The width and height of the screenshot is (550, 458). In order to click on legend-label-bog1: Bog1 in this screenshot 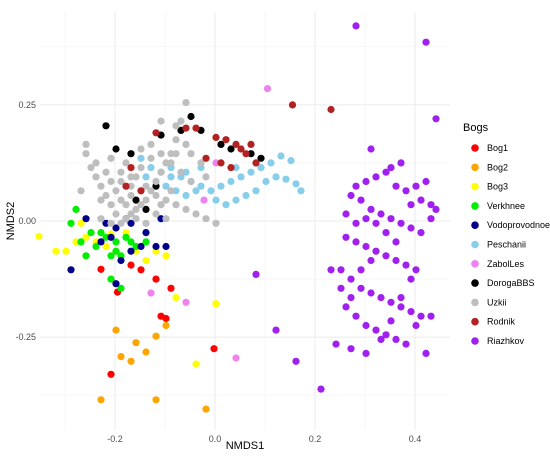, I will do `click(497, 148)`.